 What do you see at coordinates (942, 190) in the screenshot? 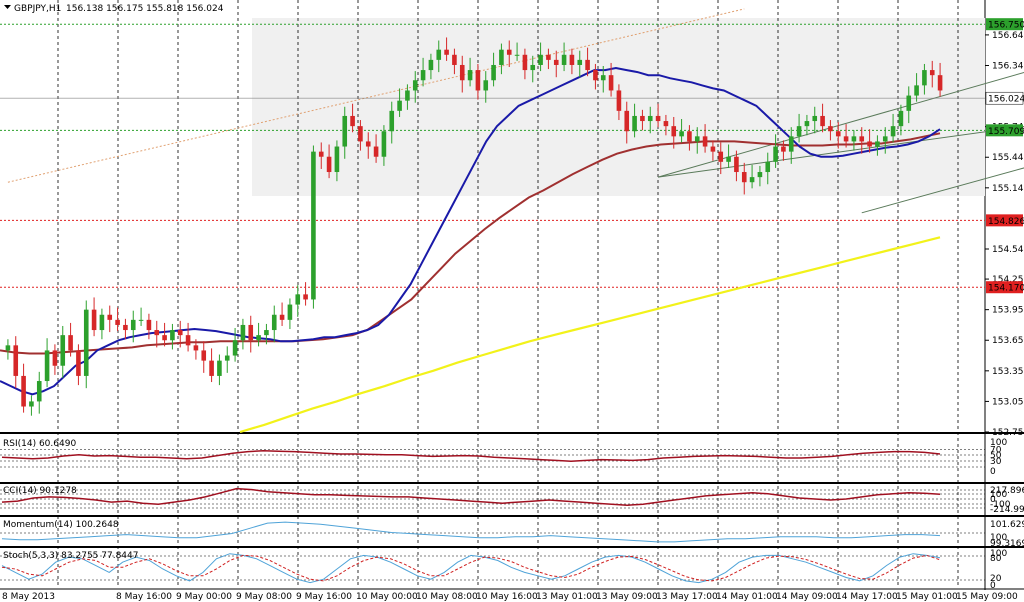
I see `channel-line-lower` at bounding box center [942, 190].